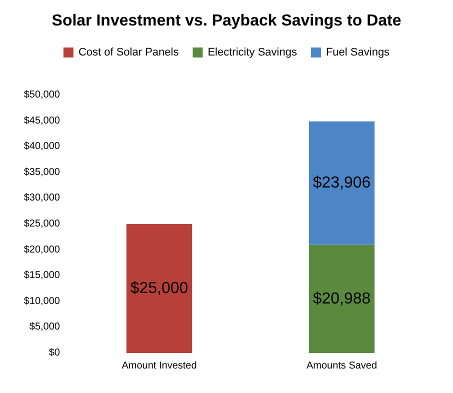 The width and height of the screenshot is (453, 393). I want to click on legend-label: Electricity Savings, so click(253, 52).